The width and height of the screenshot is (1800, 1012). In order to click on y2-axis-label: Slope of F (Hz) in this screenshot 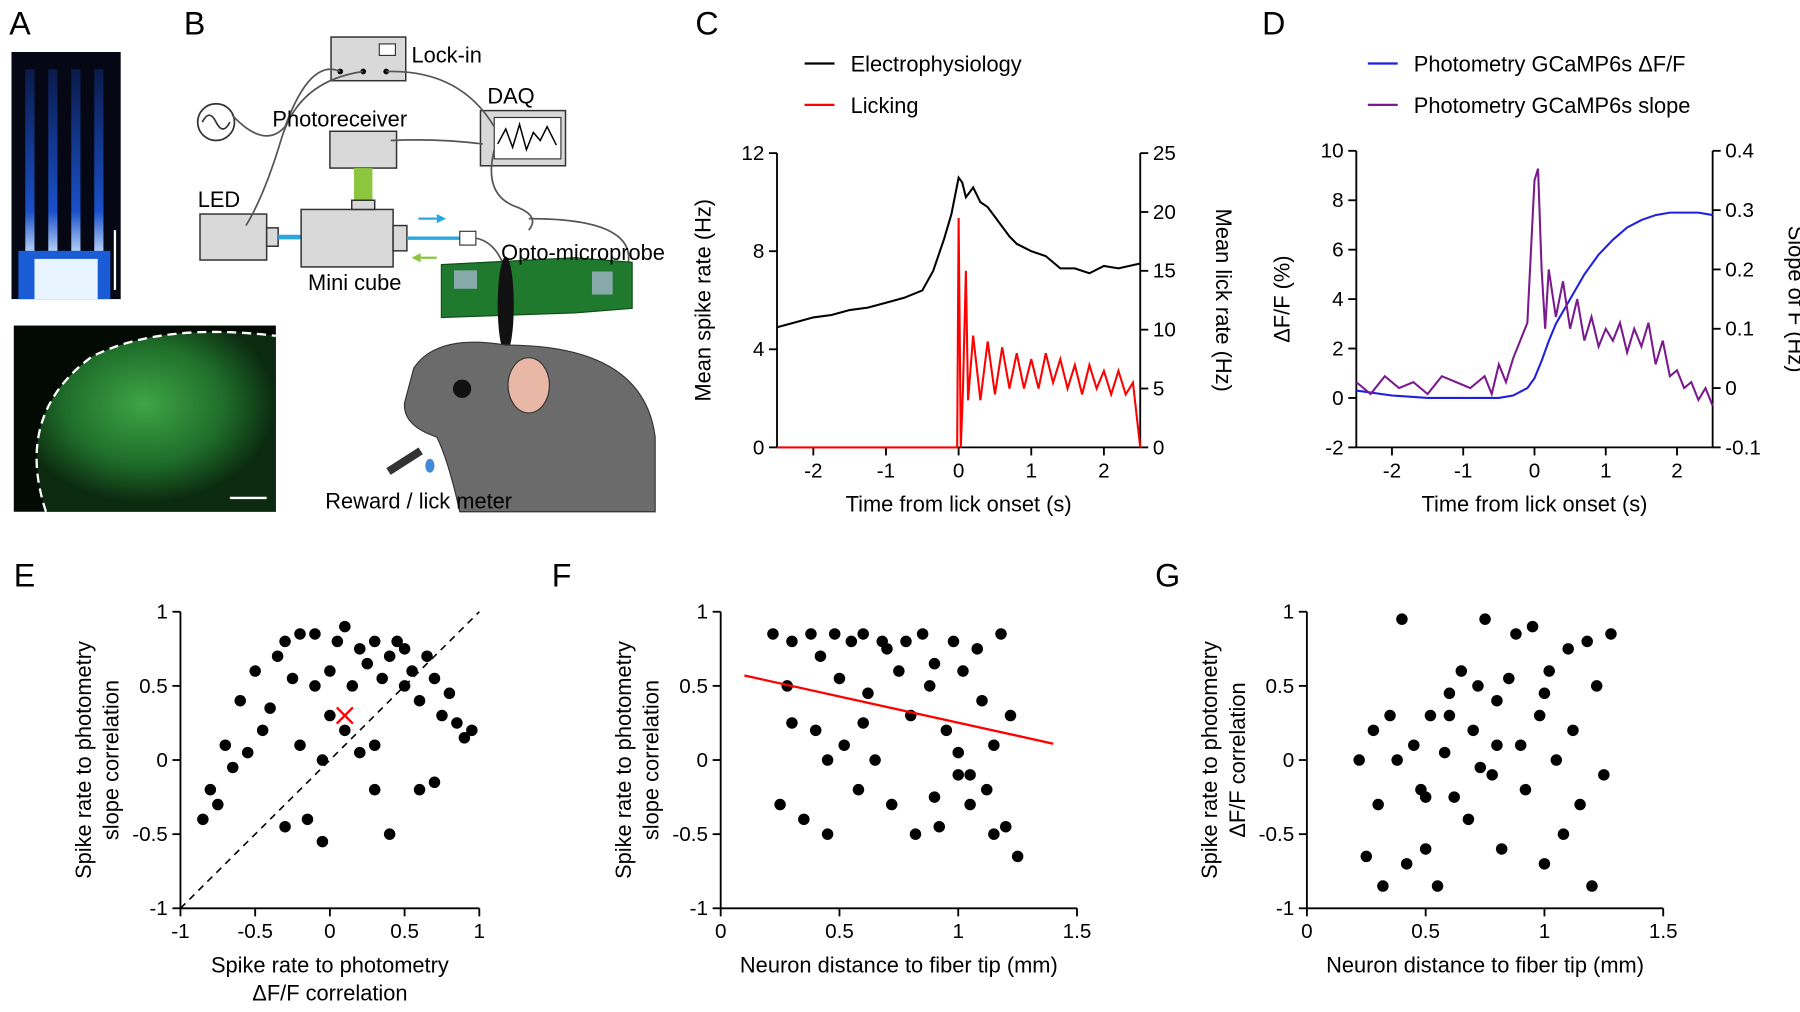, I will do `click(1792, 299)`.